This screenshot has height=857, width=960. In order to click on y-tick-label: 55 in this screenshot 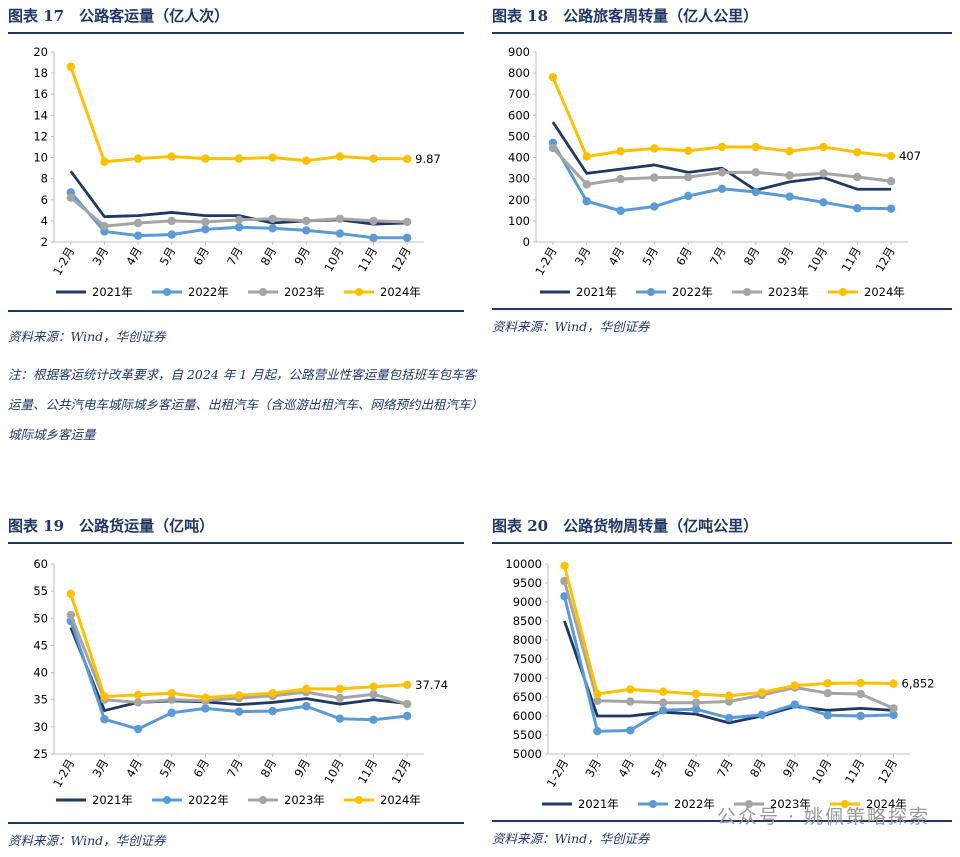, I will do `click(40, 591)`.